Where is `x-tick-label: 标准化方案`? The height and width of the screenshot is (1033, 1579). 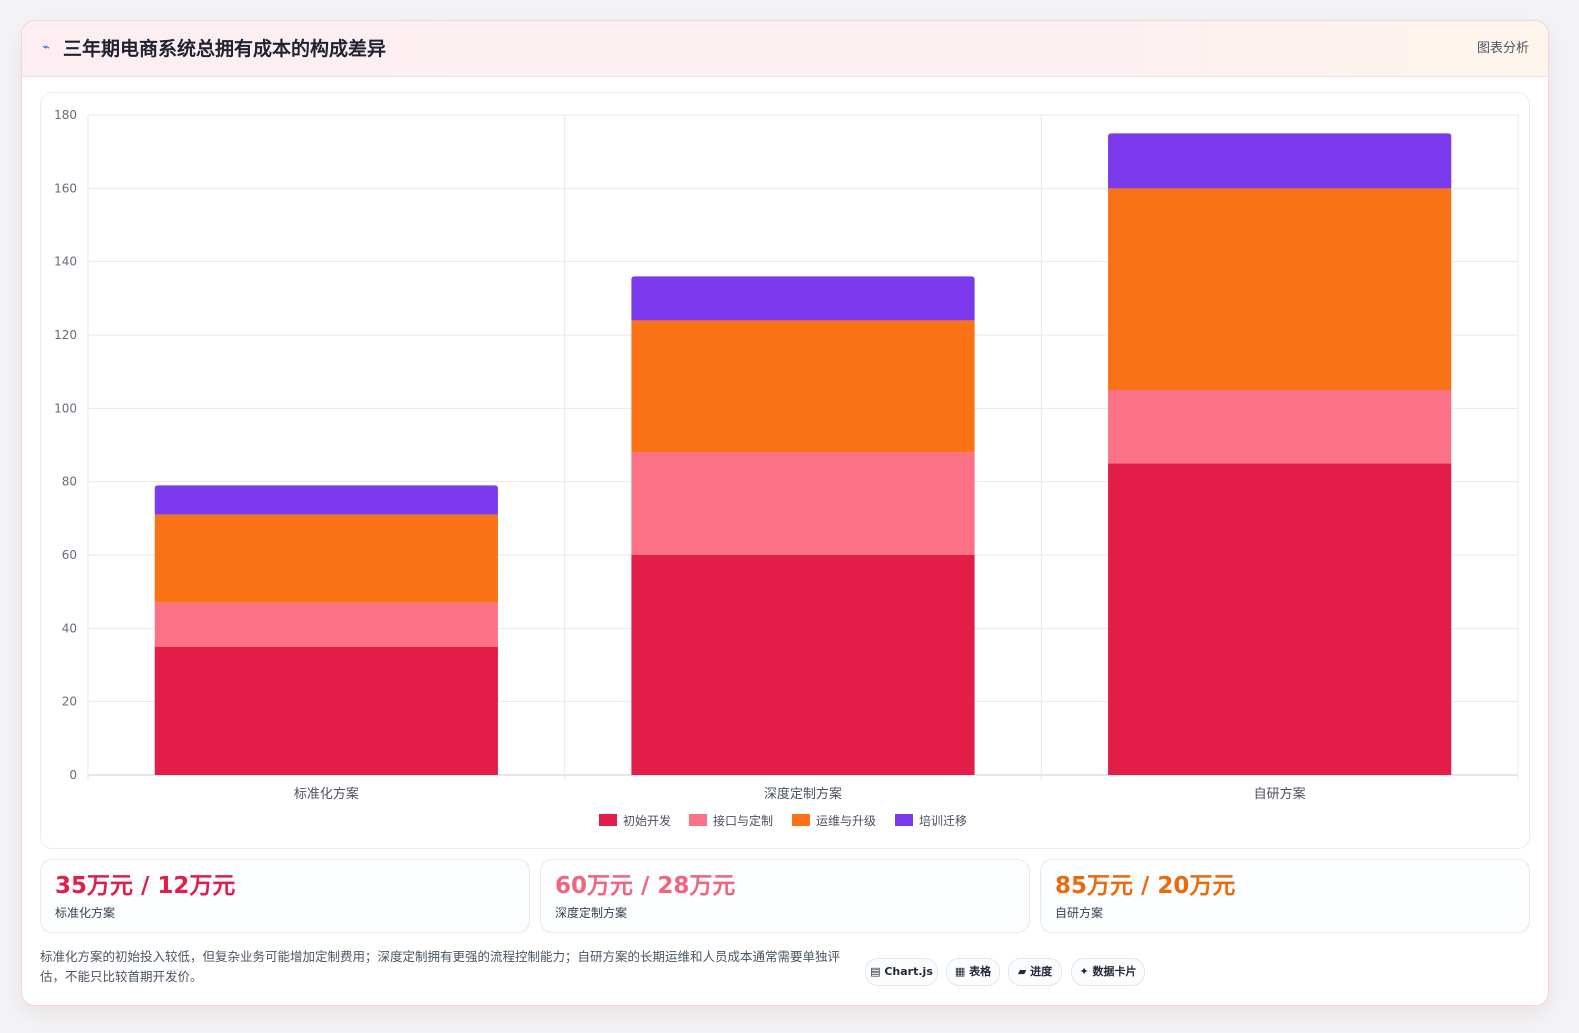
x-tick-label: 标准化方案 is located at coordinates (326, 794).